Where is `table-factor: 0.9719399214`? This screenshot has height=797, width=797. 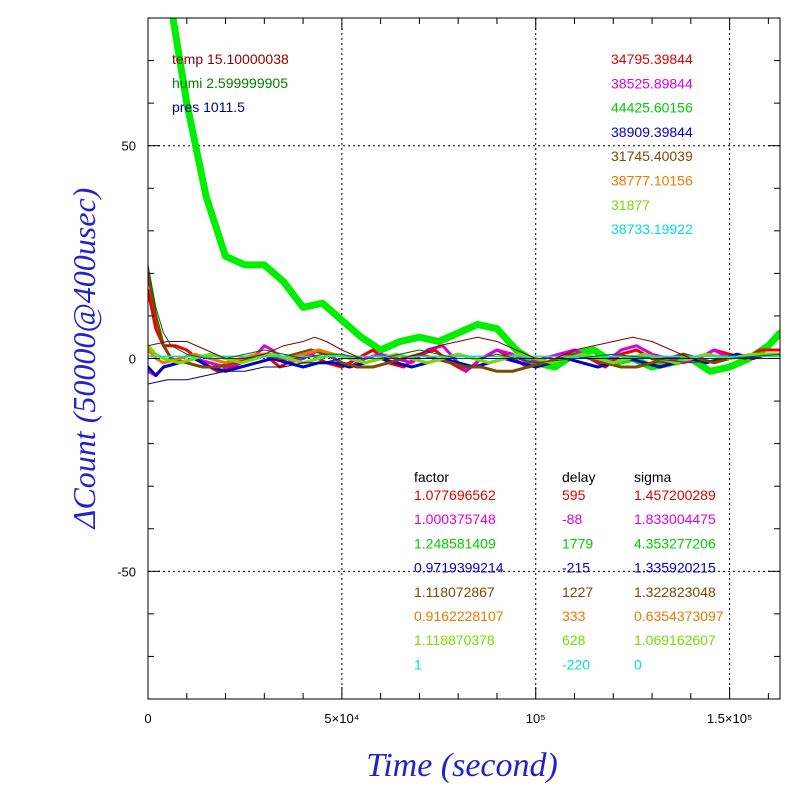
table-factor: 0.9719399214 is located at coordinates (459, 568).